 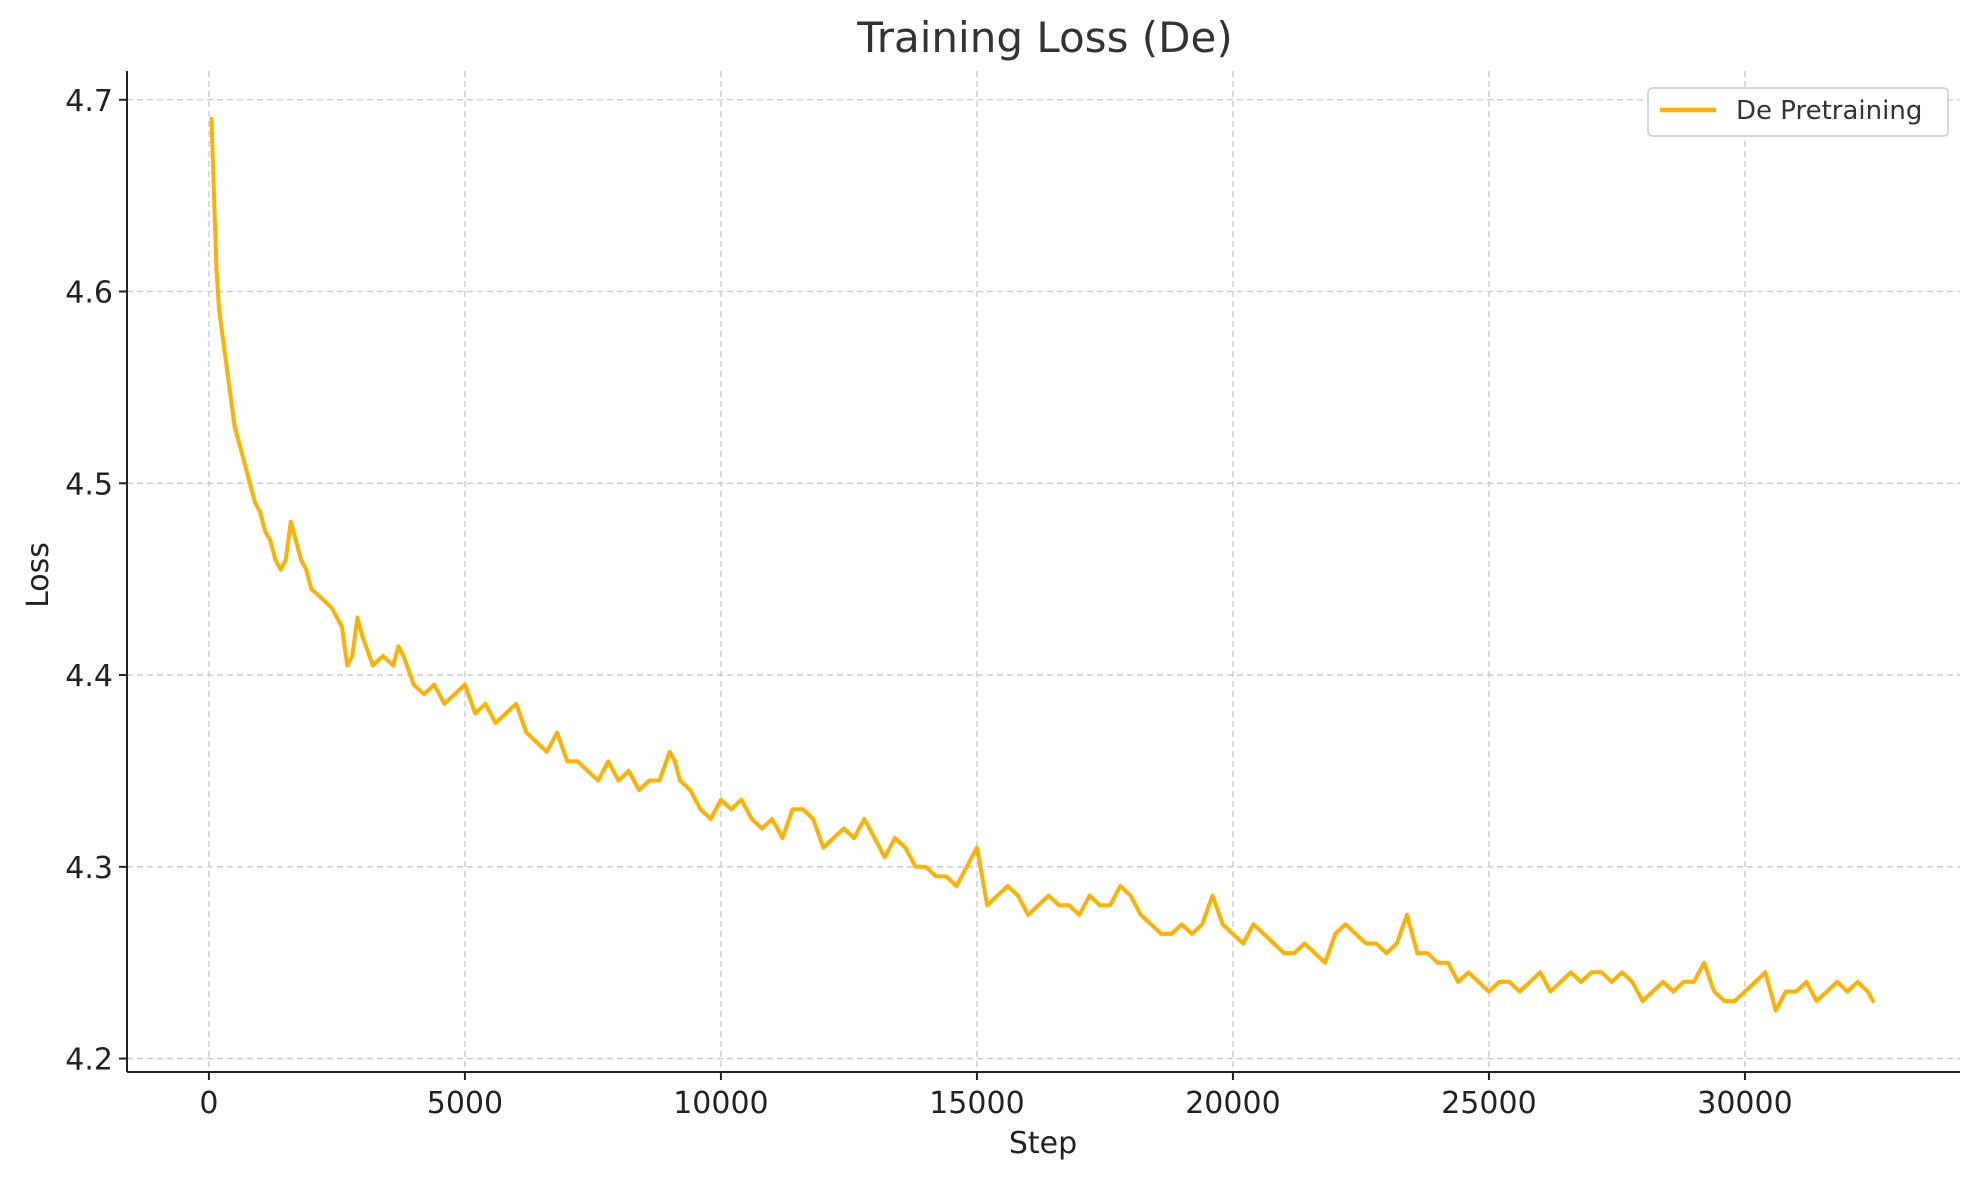 What do you see at coordinates (720, 1103) in the screenshot?
I see `x-tick-label-10000: 10000` at bounding box center [720, 1103].